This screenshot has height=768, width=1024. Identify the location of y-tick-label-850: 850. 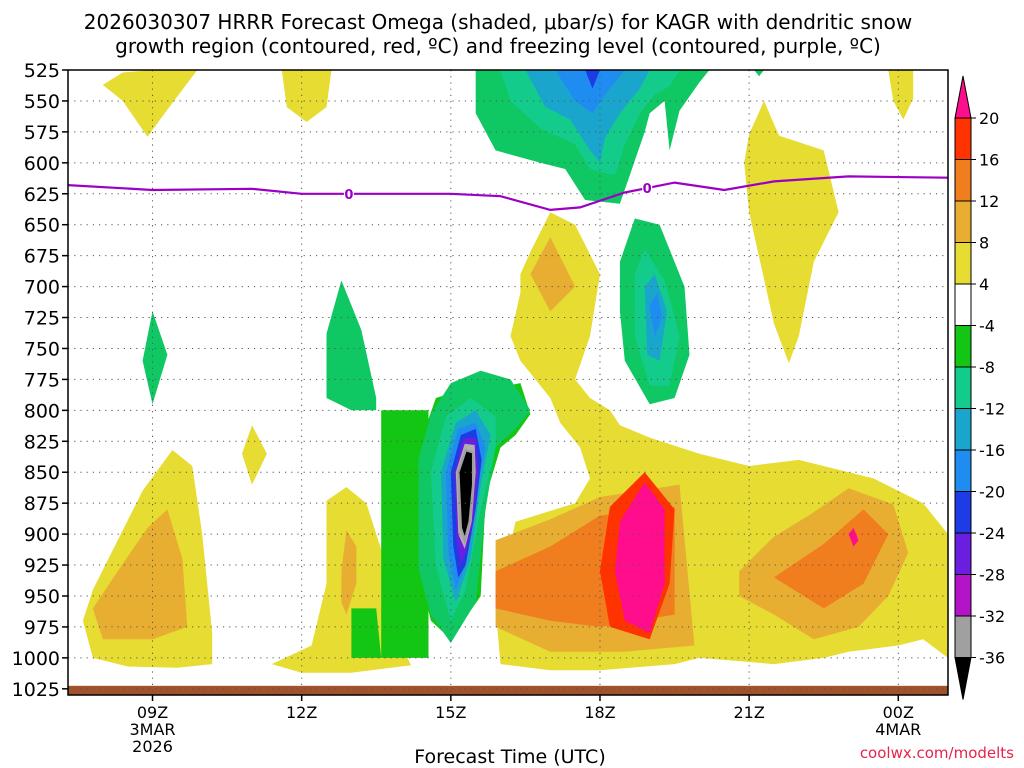
(42, 473).